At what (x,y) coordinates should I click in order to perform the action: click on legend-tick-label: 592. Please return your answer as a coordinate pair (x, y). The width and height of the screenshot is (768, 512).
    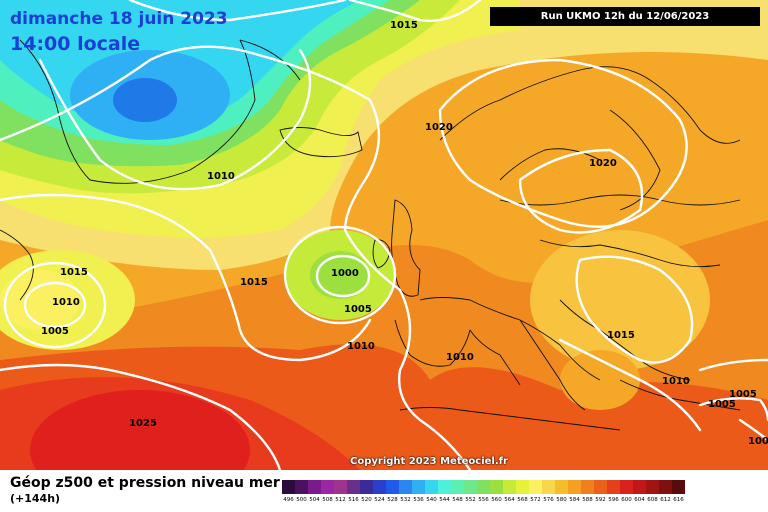
    Looking at the image, I should click on (600, 500).